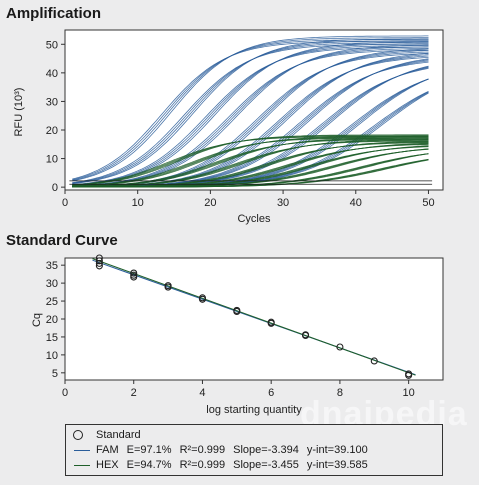  I want to click on legend-fam-yint: y-int=39.100, so click(337, 450).